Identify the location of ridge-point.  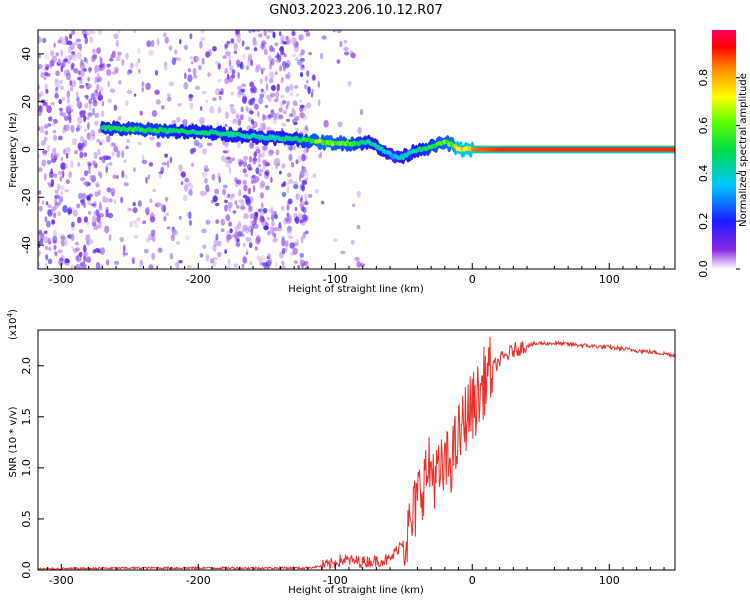
(673, 149).